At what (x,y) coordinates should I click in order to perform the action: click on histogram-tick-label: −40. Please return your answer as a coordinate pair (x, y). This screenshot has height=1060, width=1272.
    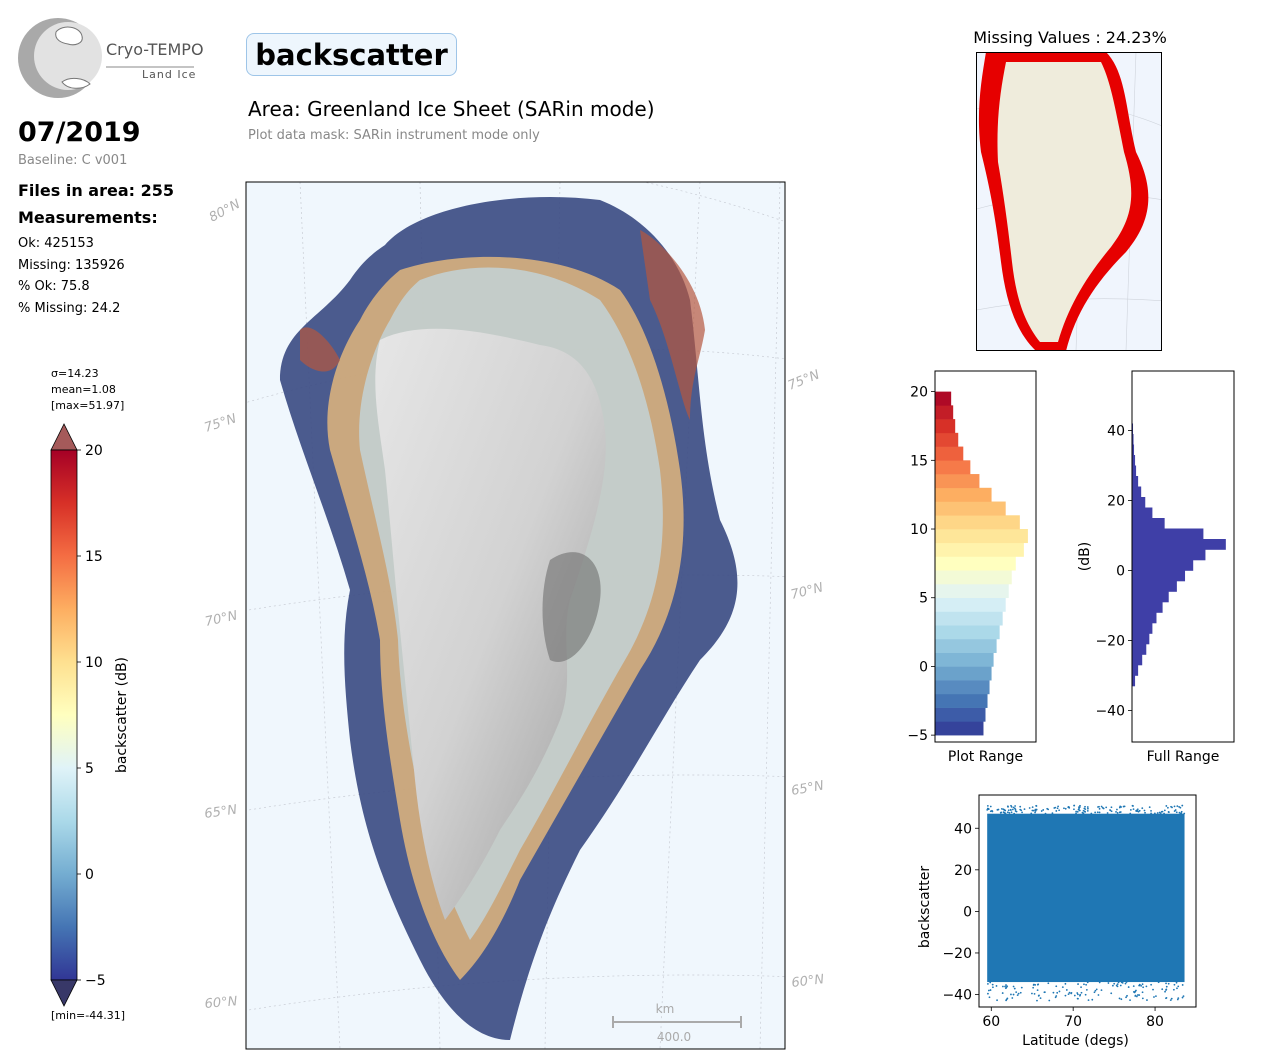
    Looking at the image, I should click on (1110, 712).